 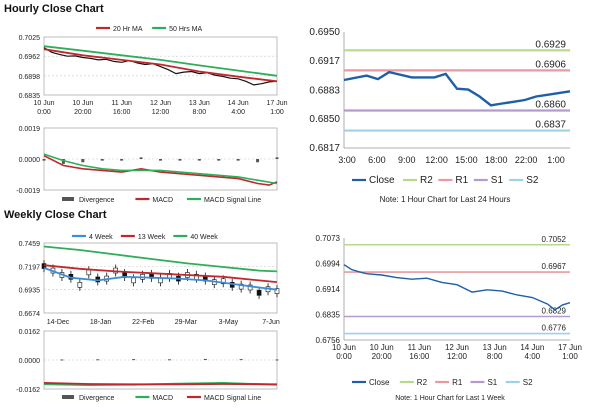 I want to click on legend-label: MACD Signal Line, so click(x=232, y=200).